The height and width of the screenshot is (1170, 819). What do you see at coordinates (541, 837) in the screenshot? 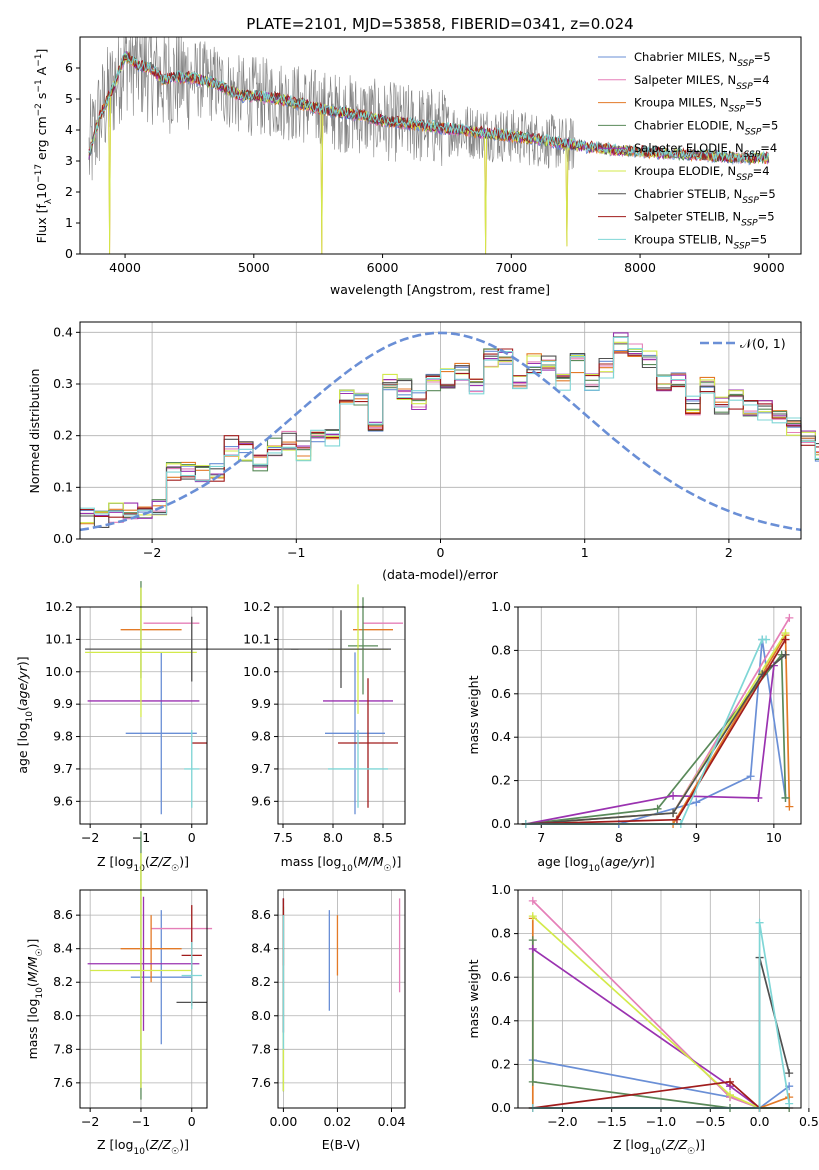
I see `x-tick-label: 7` at bounding box center [541, 837].